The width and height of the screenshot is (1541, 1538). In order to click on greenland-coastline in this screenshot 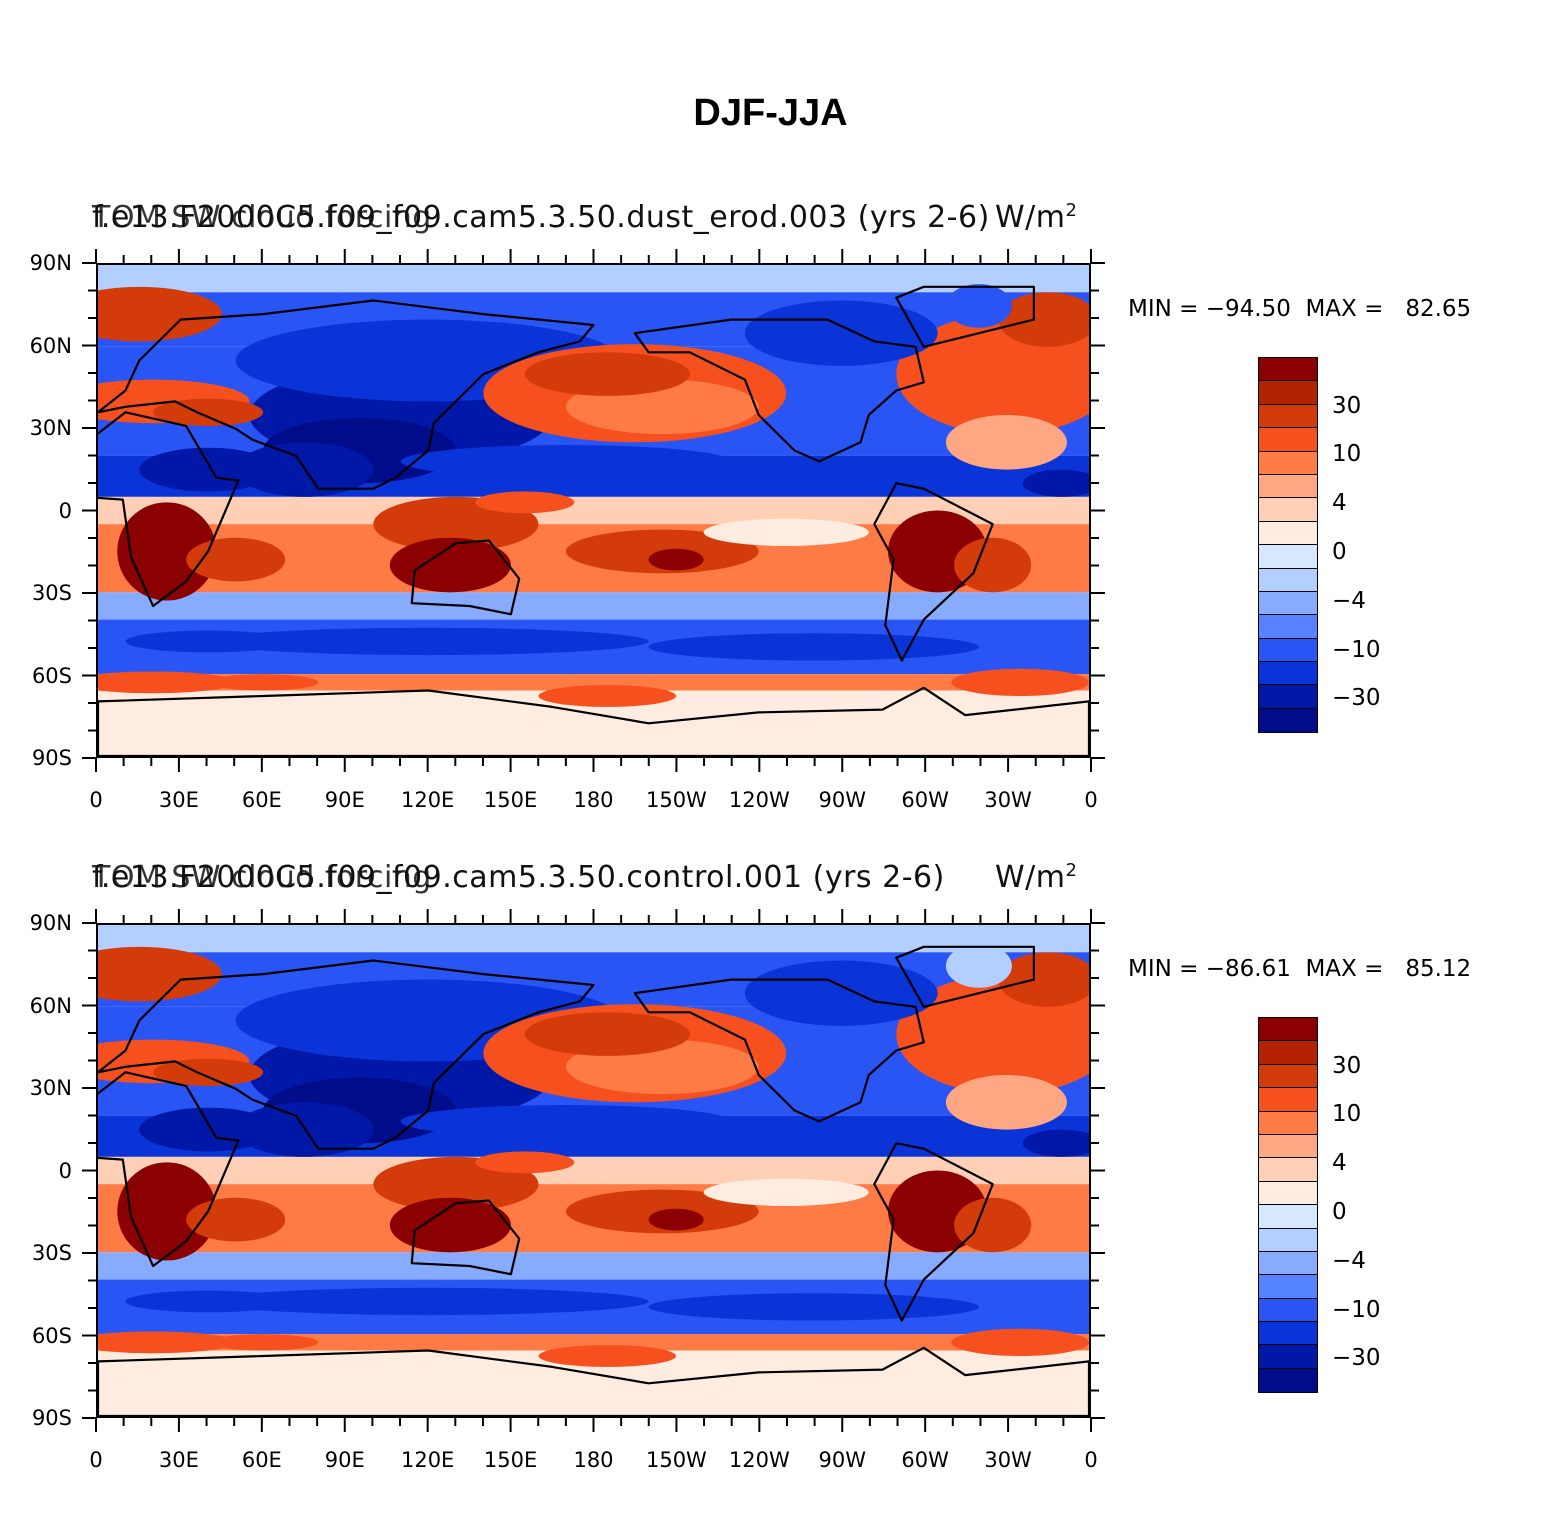, I will do `click(965, 316)`.